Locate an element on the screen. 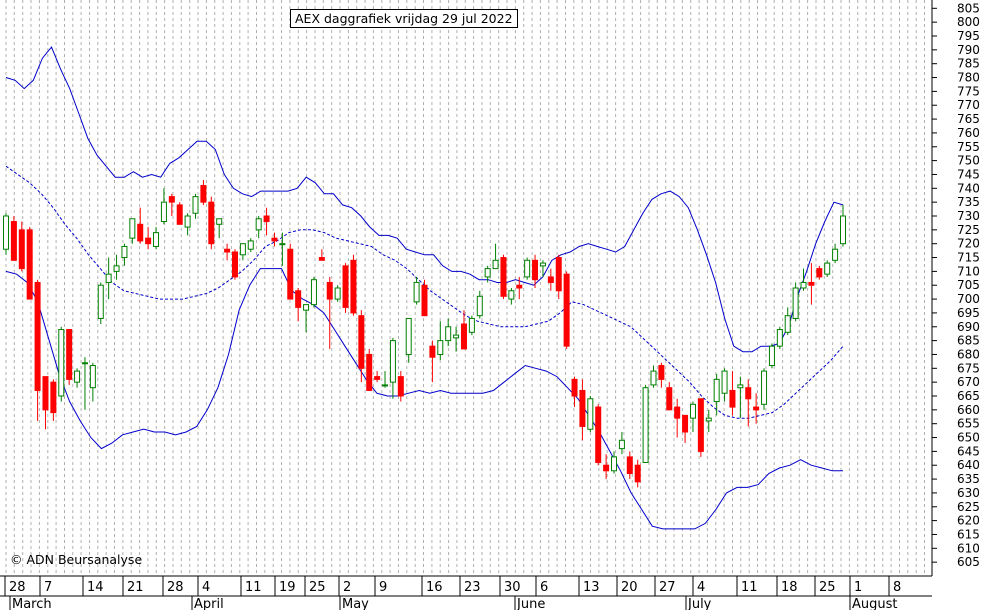 This screenshot has width=985, height=610. y-tick-label: 605 is located at coordinates (968, 562).